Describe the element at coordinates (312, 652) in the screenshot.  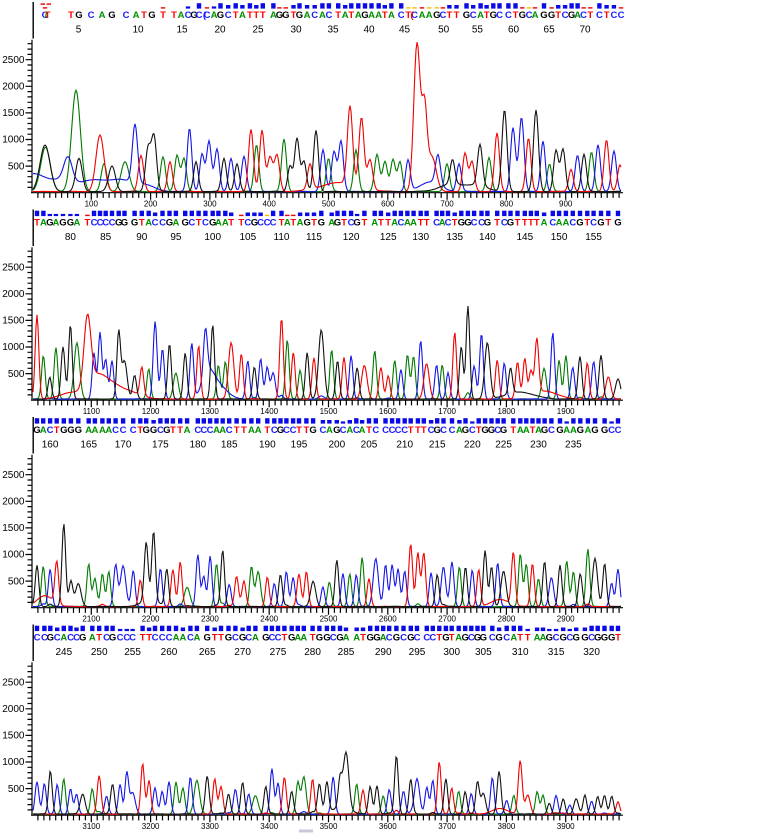
I see `svg-text: 280` at that location.